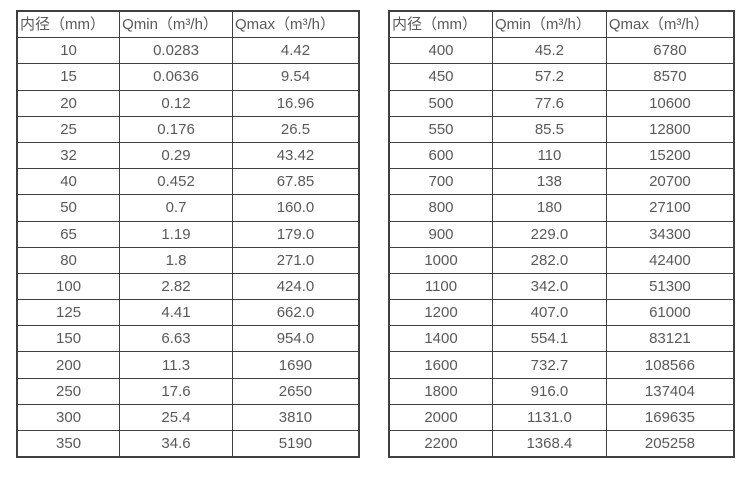  What do you see at coordinates (440, 51) in the screenshot?
I see `inner-diameter-cell: 400` at bounding box center [440, 51].